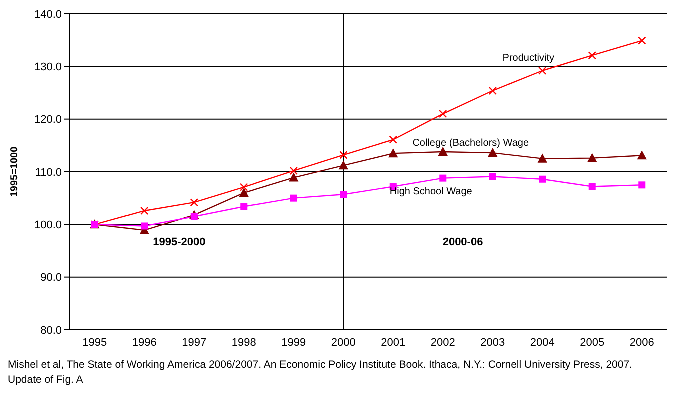 This screenshot has height=407, width=681. What do you see at coordinates (48, 226) in the screenshot?
I see `y-tick-label: 100.0` at bounding box center [48, 226].